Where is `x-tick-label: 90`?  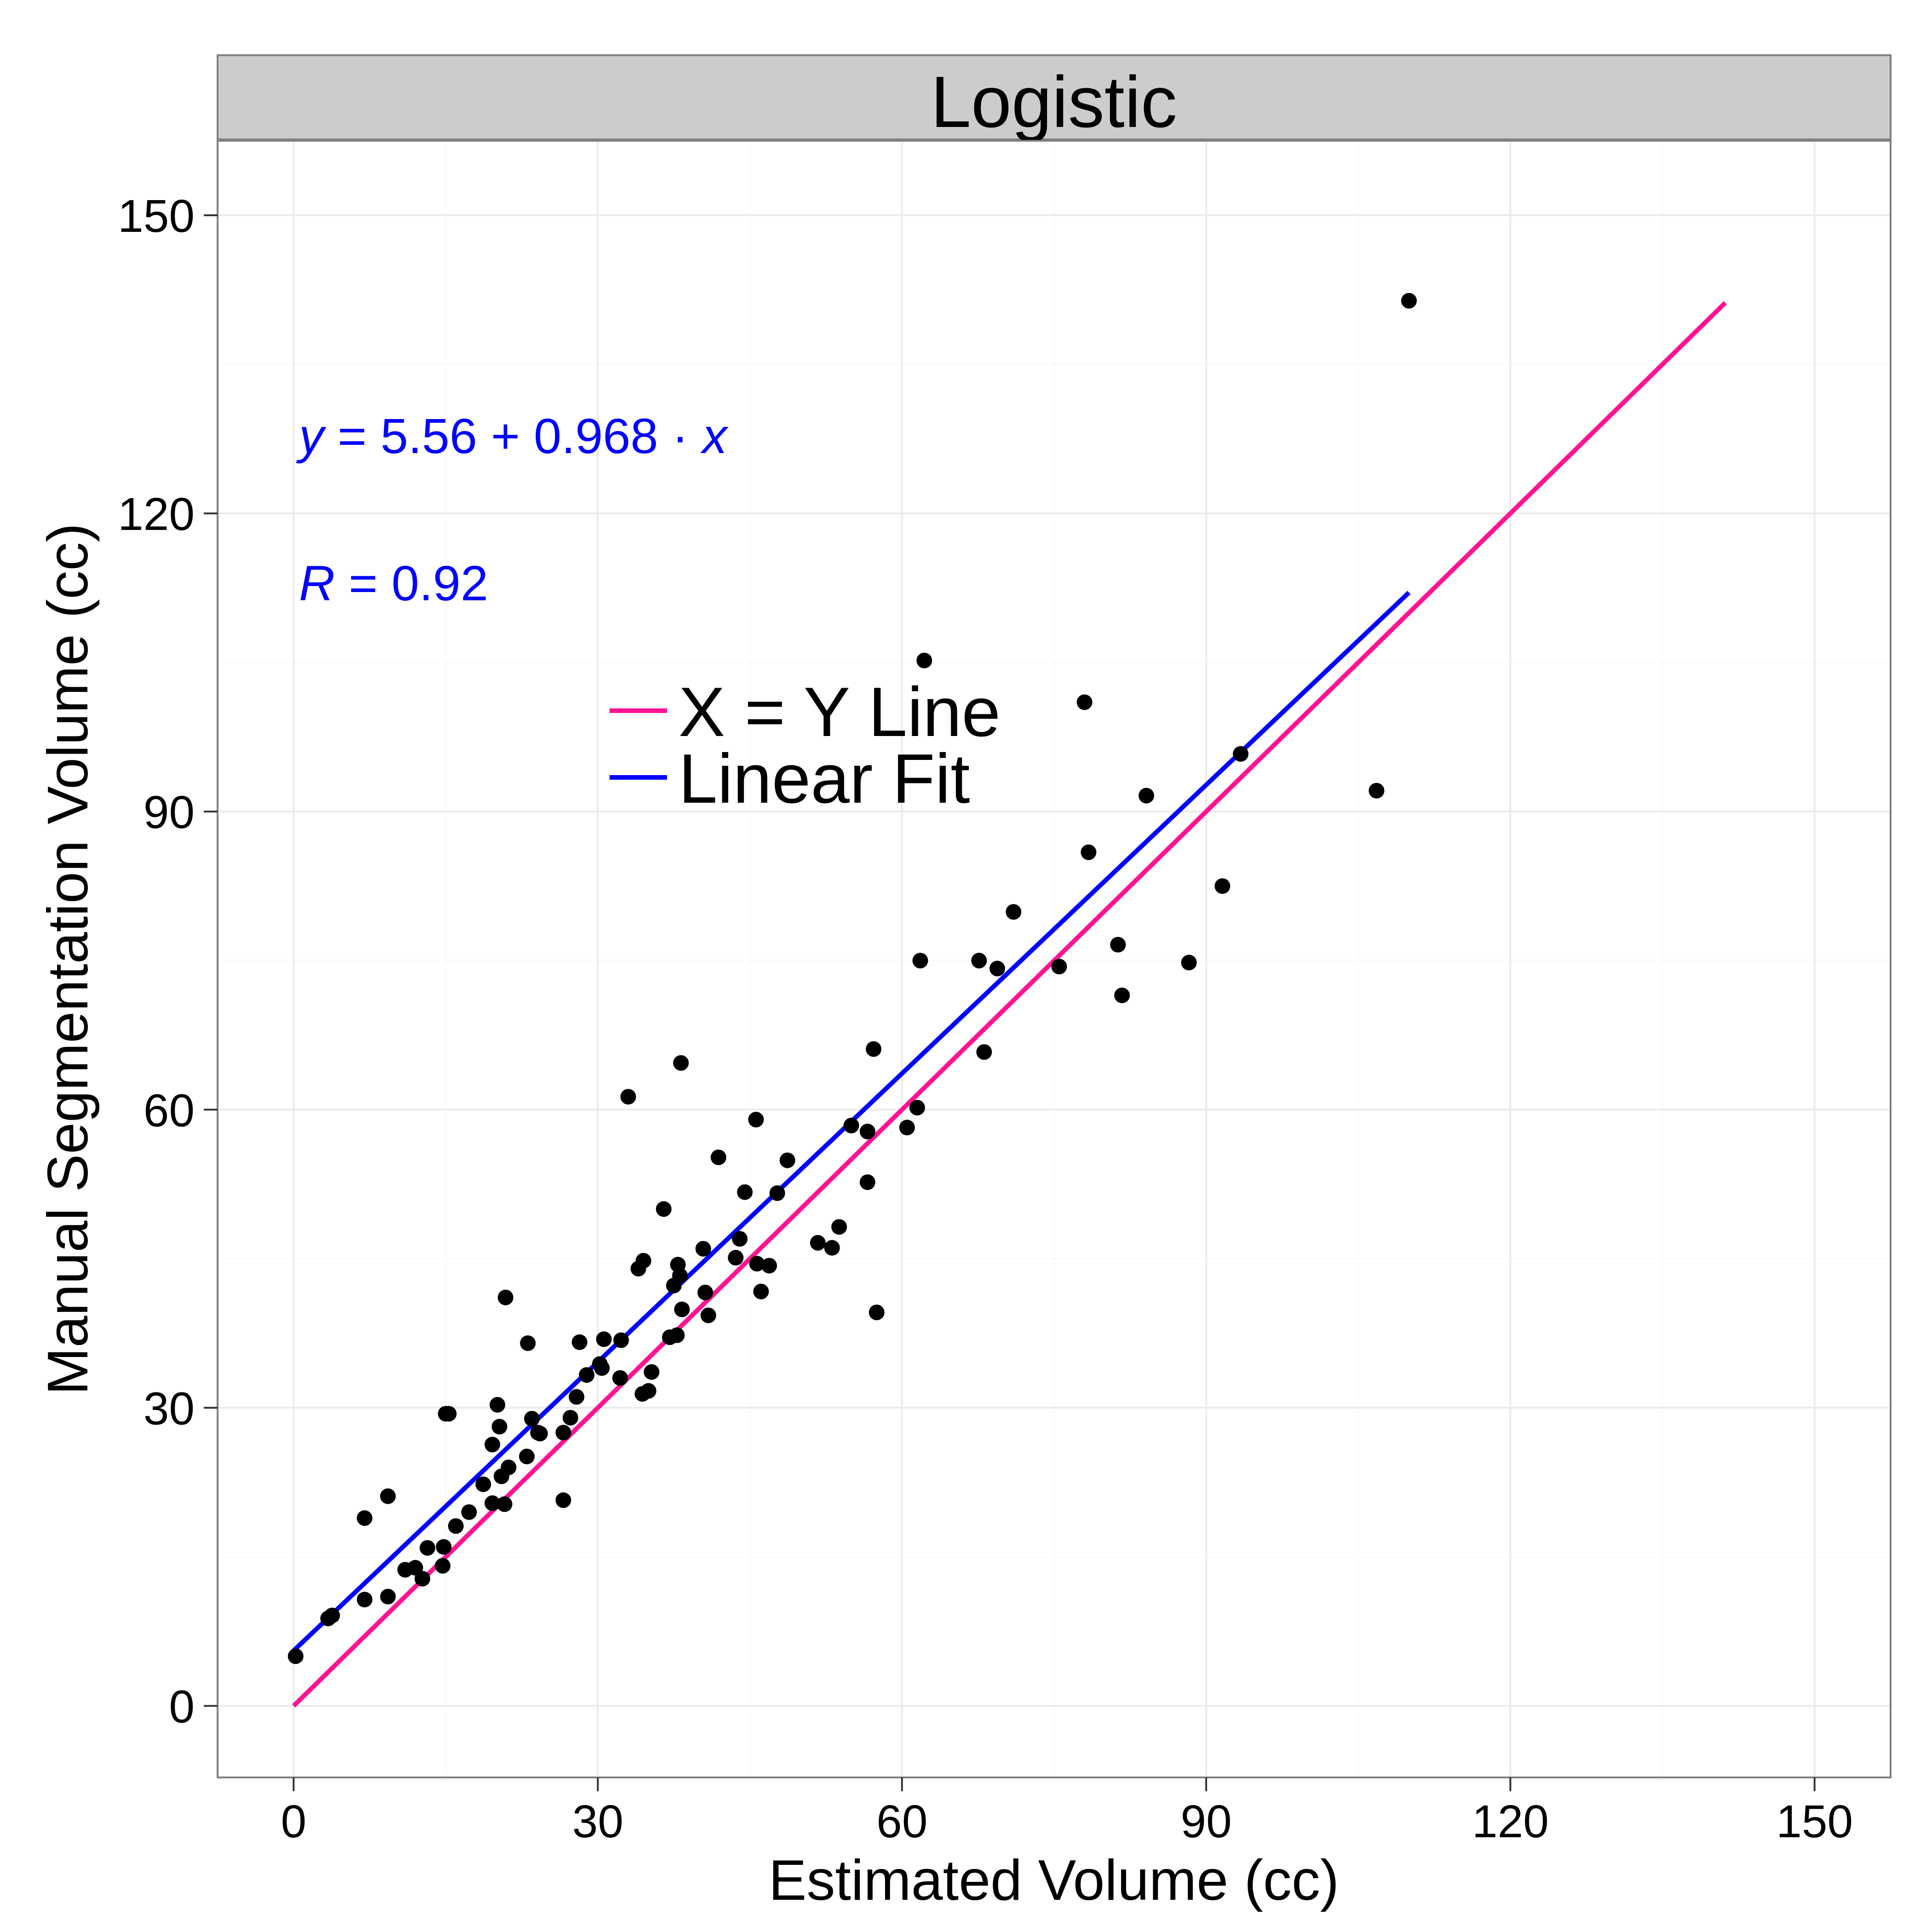
x-tick-label: 90 is located at coordinates (1206, 1821).